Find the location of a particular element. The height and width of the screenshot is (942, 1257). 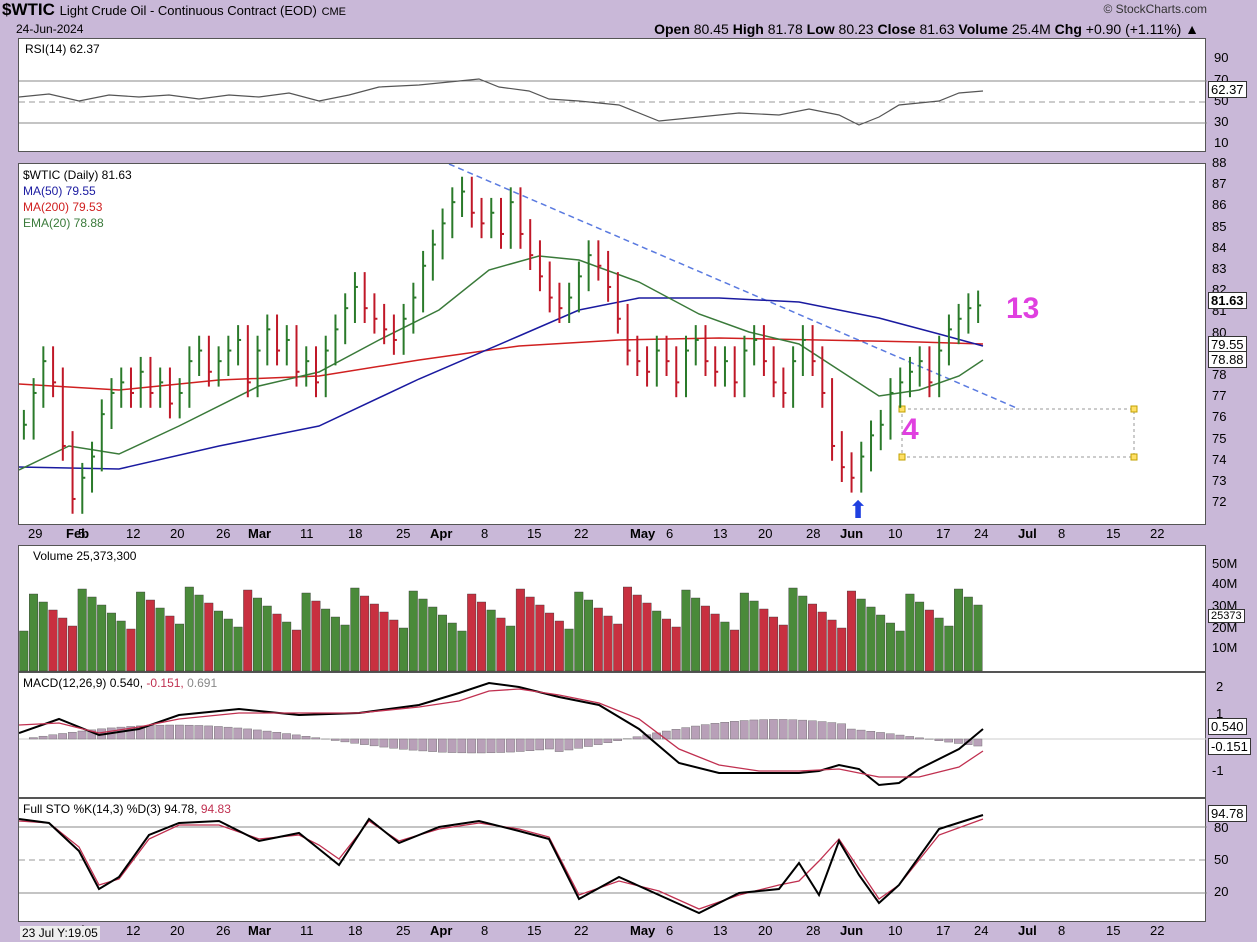

x-tick: 11 is located at coordinates (307, 930).